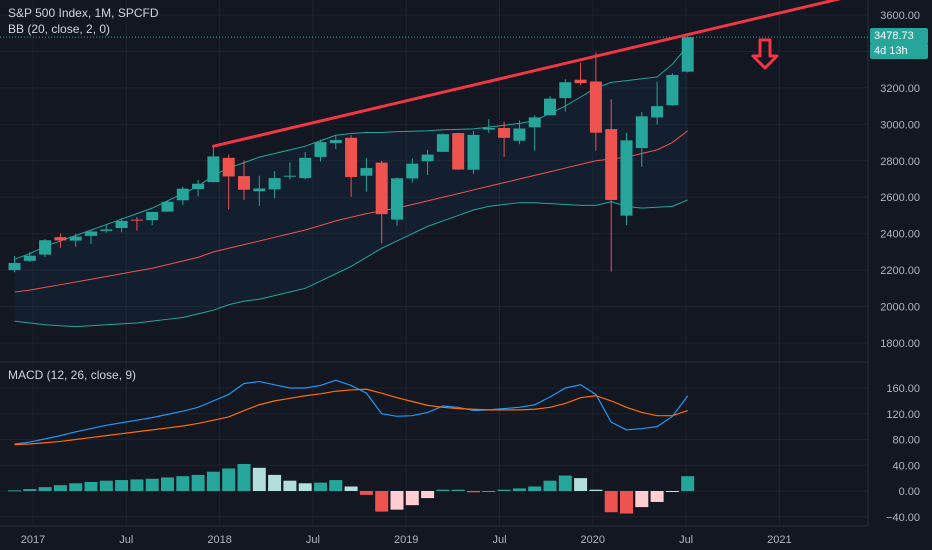 This screenshot has width=932, height=550. What do you see at coordinates (900, 344) in the screenshot?
I see `price-axis-tick-label: 1800.00` at bounding box center [900, 344].